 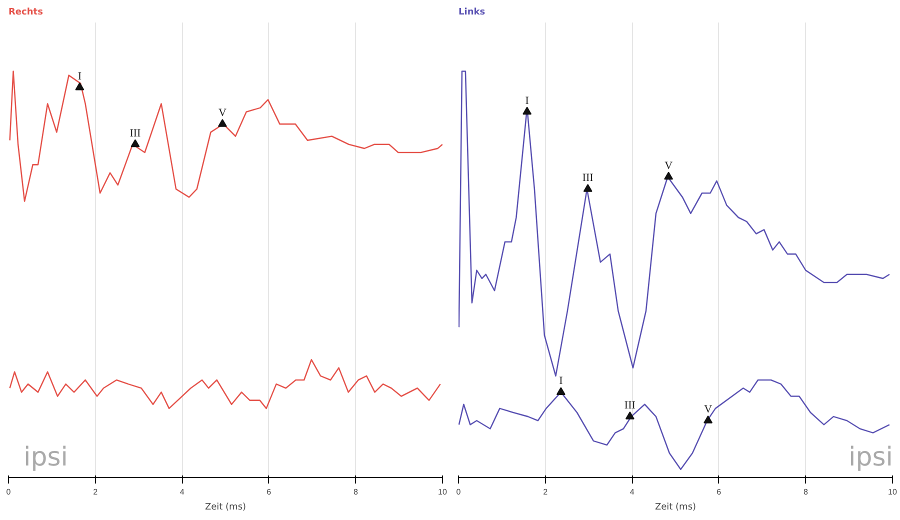 I want to click on chart-title: Links, so click(x=472, y=13).